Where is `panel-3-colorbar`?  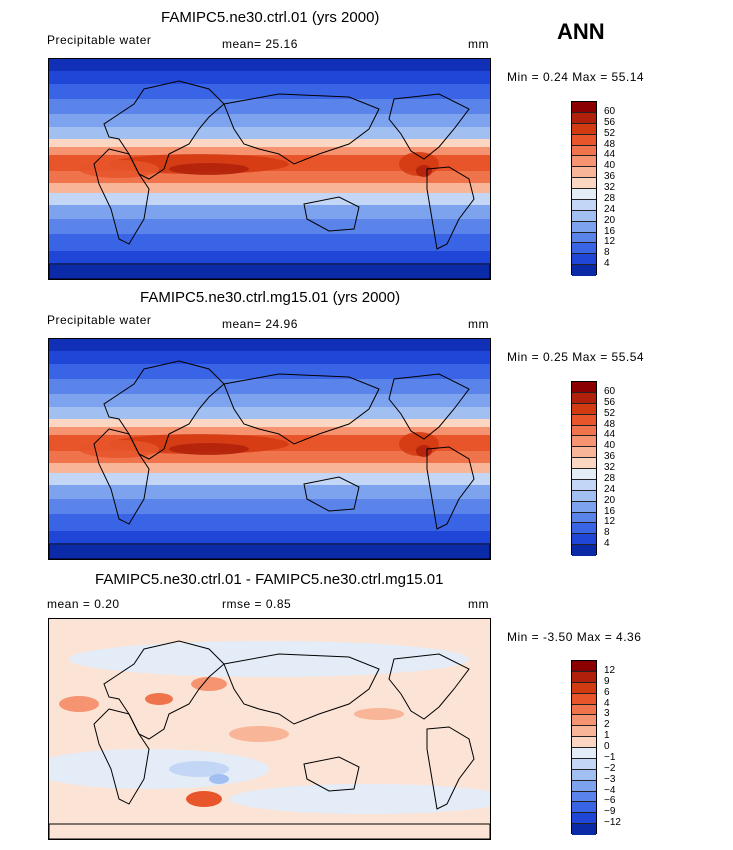 panel-3-colorbar is located at coordinates (584, 747).